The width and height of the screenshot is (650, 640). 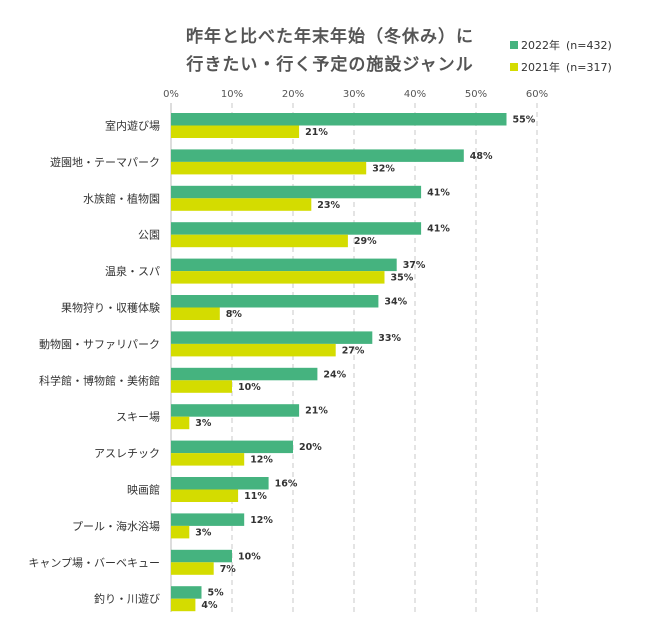 I want to click on category-label-3: 公園, so click(x=149, y=235).